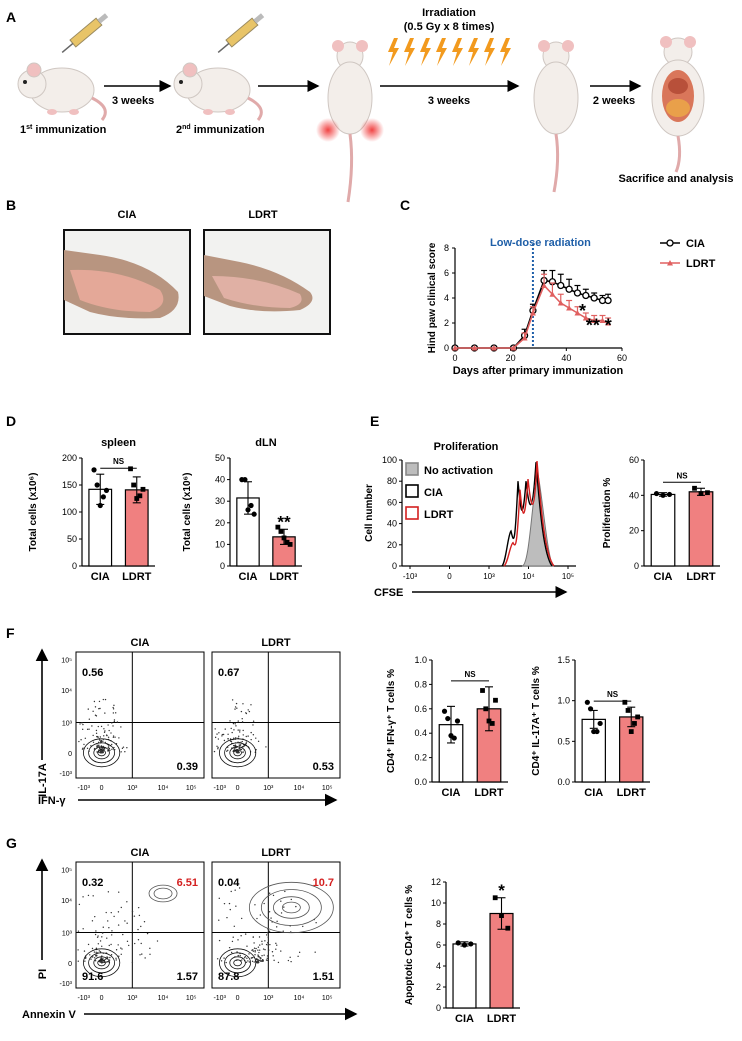 The height and width of the screenshot is (1041, 742). I want to click on lightning-icon, so click(473, 52).